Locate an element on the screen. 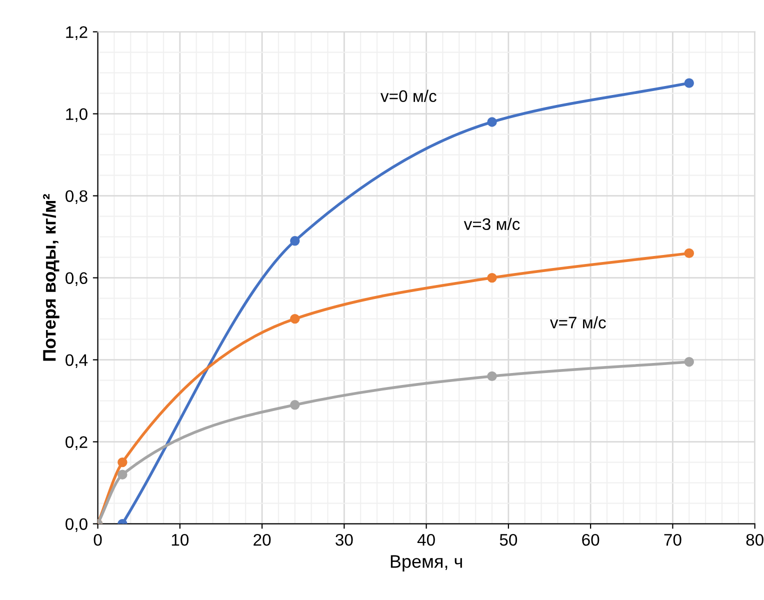 Image resolution: width=764 pixels, height=600 pixels. x-tick-label: 70 is located at coordinates (673, 540).